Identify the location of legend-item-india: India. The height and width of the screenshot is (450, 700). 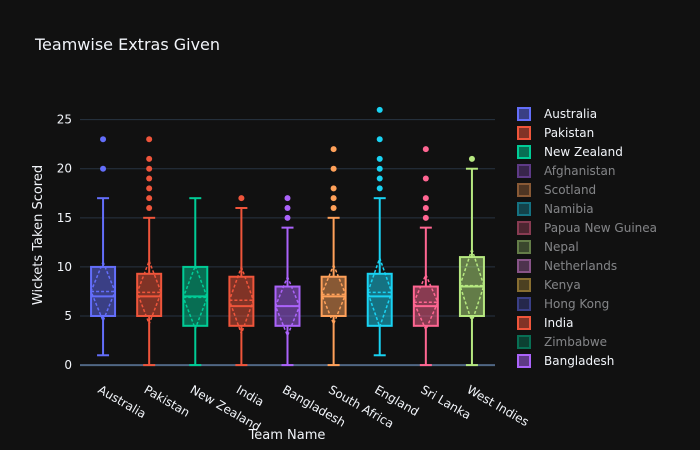
(545, 323).